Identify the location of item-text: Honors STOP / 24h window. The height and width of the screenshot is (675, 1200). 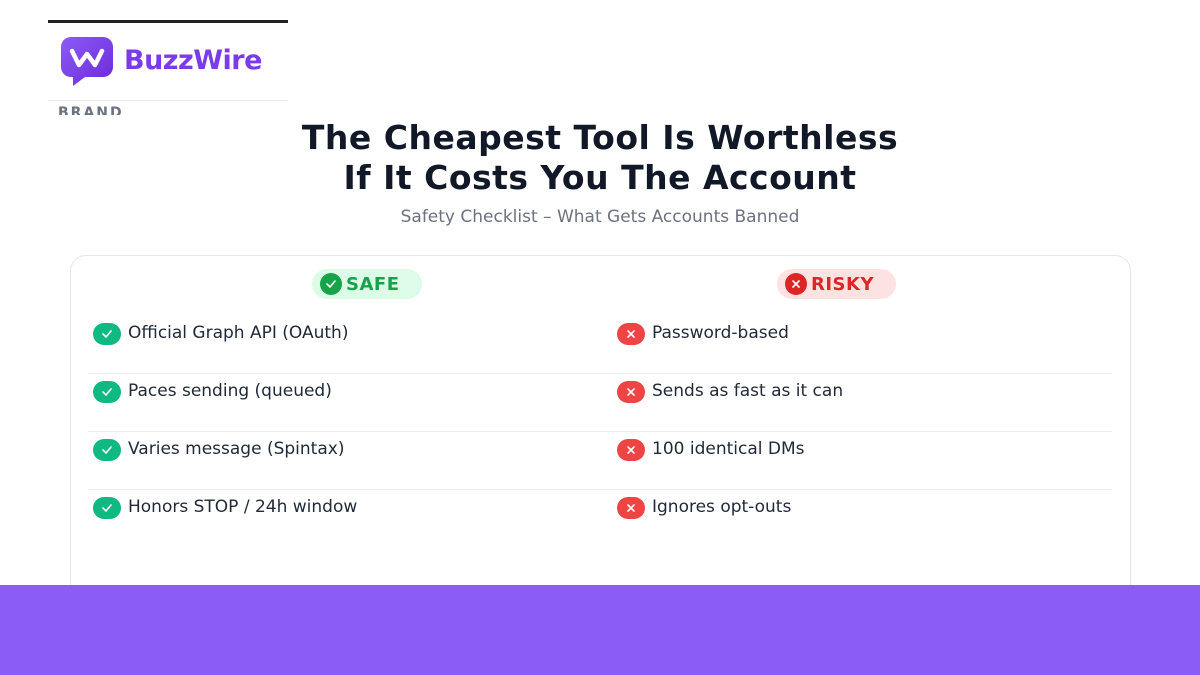
(243, 507).